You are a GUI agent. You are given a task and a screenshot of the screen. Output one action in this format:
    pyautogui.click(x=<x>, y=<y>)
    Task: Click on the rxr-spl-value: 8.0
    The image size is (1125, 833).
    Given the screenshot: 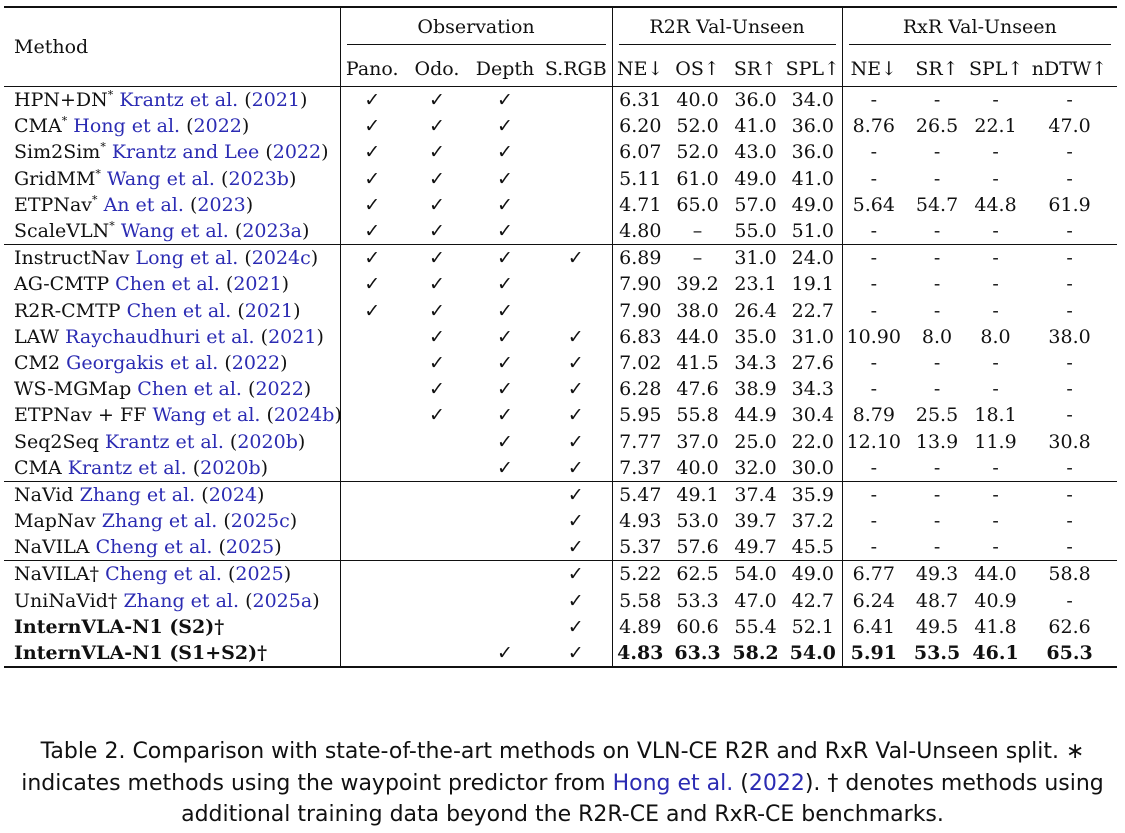 What is the action you would take?
    pyautogui.click(x=995, y=336)
    